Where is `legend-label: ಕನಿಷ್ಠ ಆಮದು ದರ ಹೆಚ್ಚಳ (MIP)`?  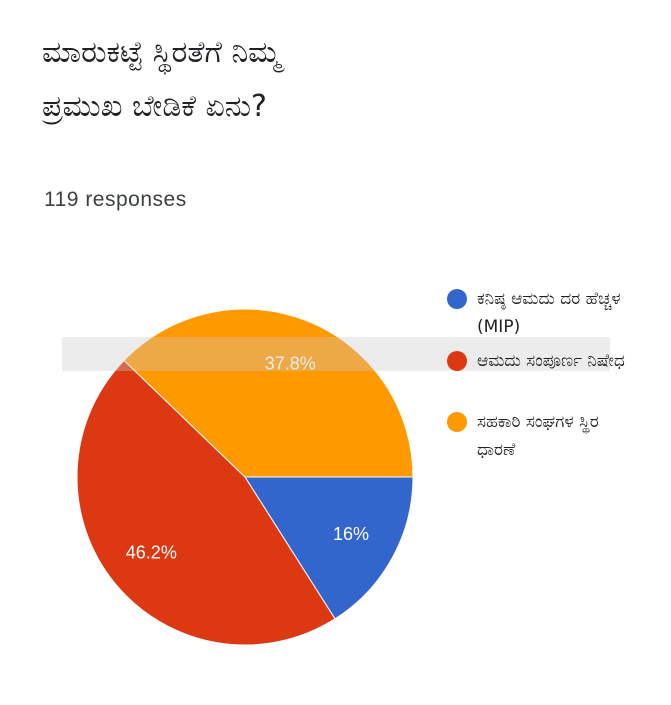
legend-label: ಕನಿಷ್ಠ ಆಮದು ದರ ಹೆಚ್ಚಳ (MIP) is located at coordinates (549, 313).